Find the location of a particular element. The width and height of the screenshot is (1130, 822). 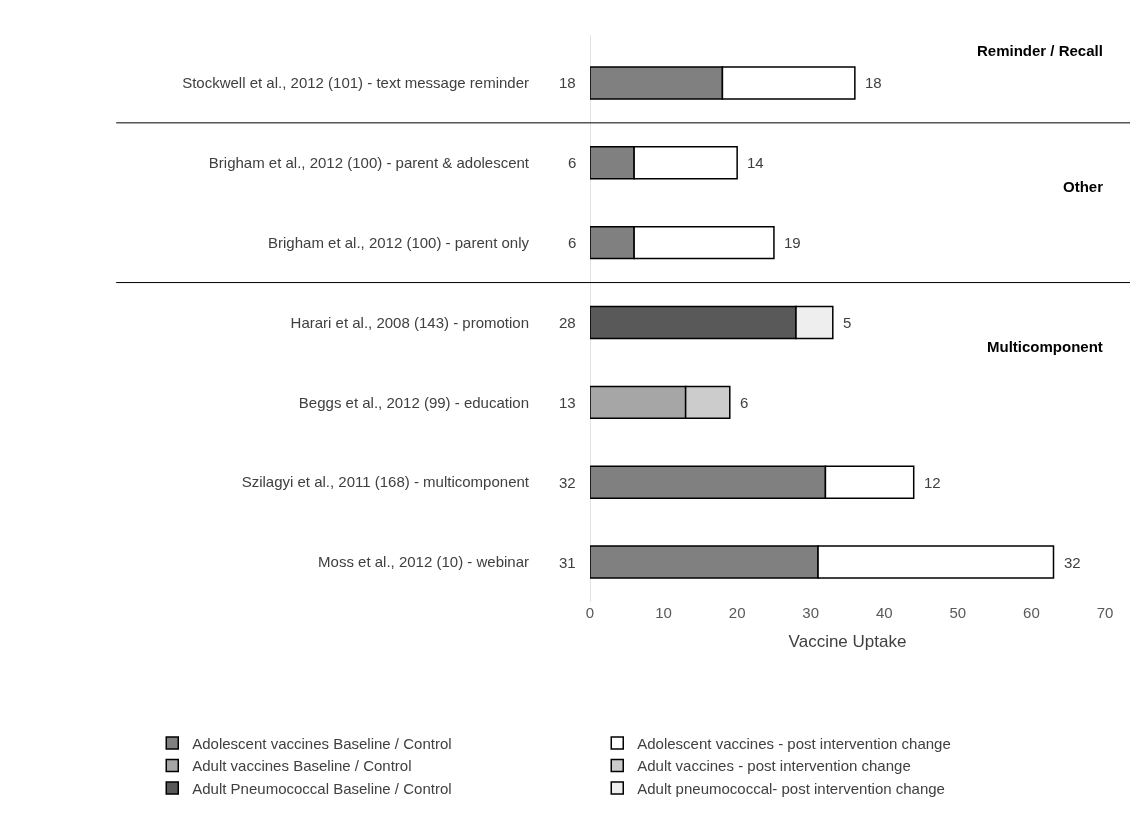

x-tick-label: 40 is located at coordinates (884, 612).